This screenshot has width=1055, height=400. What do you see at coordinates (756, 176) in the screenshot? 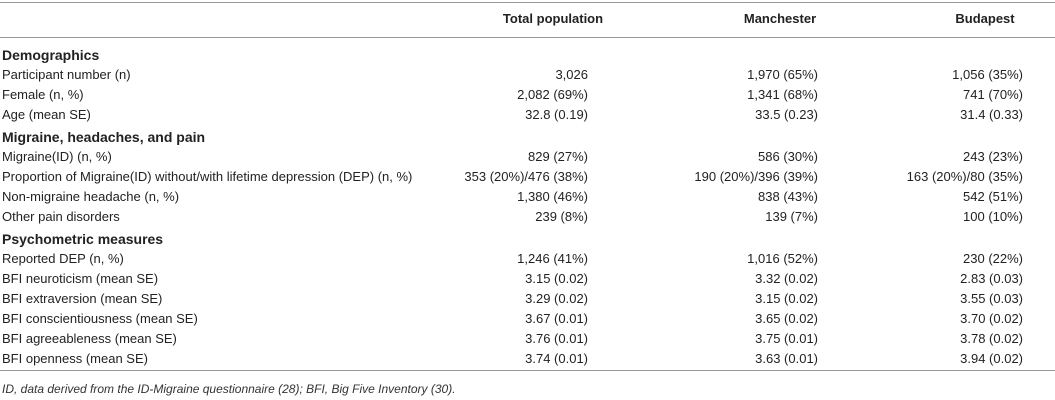
I see `cell: 190 (20%)/396 (39%)` at bounding box center [756, 176].